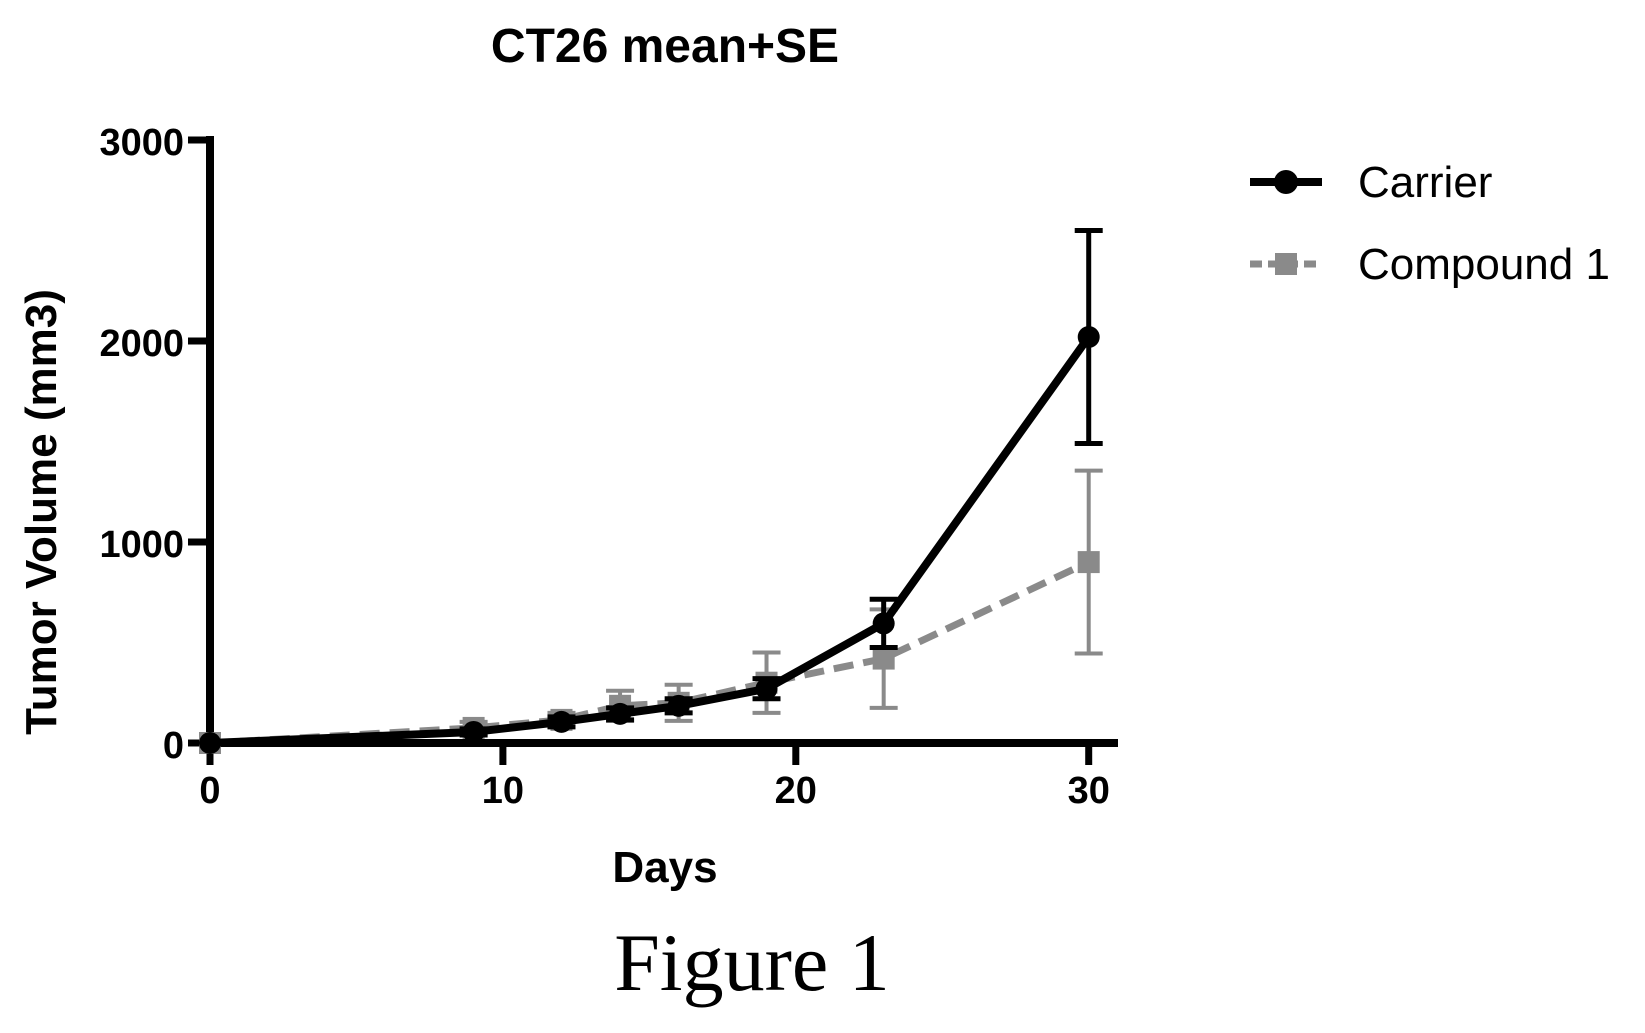  Describe the element at coordinates (173, 746) in the screenshot. I see `y-tick-label: 0` at that location.